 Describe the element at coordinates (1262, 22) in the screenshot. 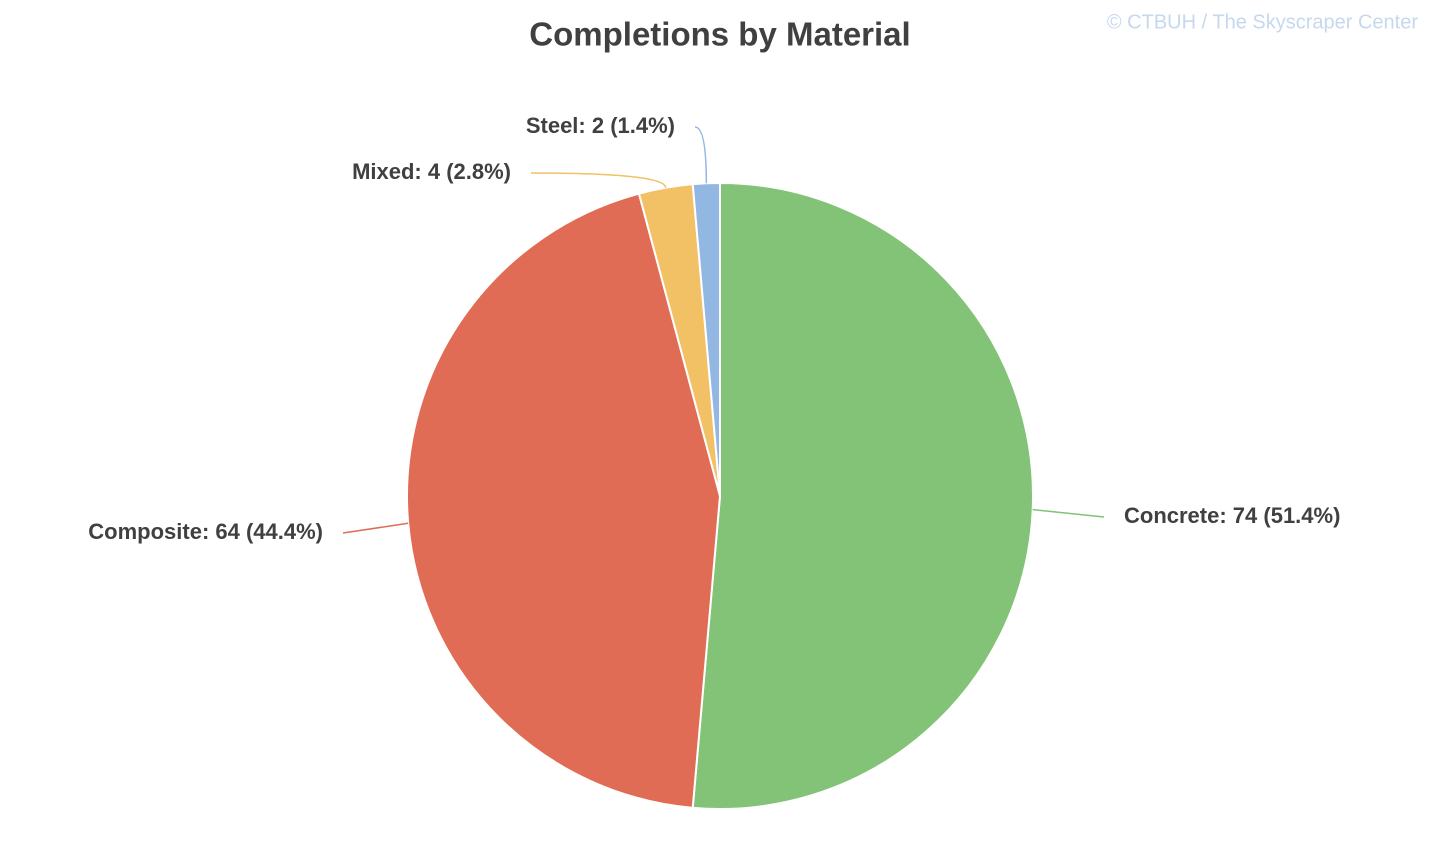

I see `credit: © CTBUH / The Skyscraper Center` at that location.